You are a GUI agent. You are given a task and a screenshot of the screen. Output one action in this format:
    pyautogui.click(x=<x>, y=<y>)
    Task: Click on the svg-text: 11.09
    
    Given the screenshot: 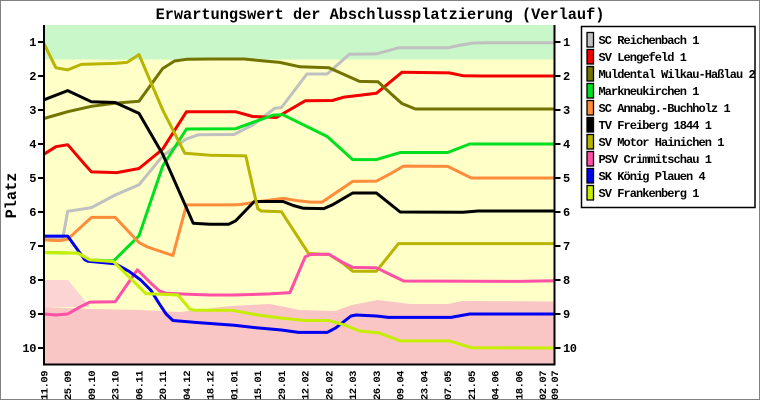 What is the action you would take?
    pyautogui.click(x=46, y=385)
    